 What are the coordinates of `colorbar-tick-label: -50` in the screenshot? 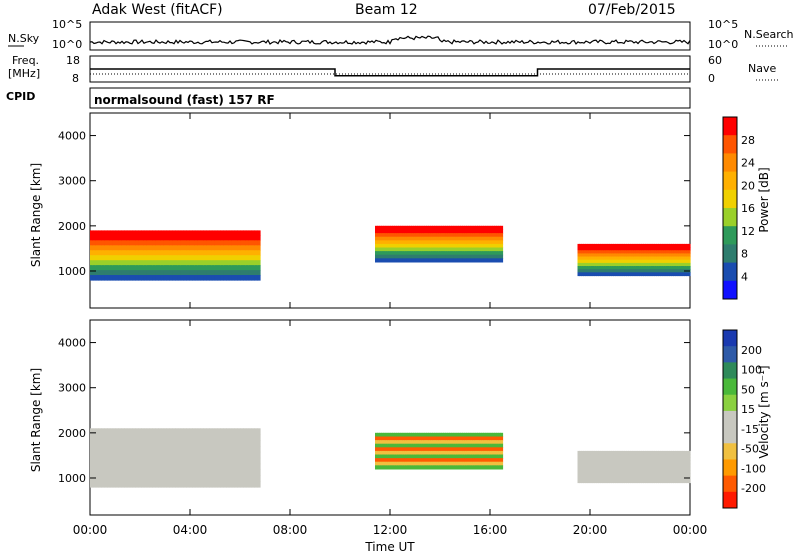 It's located at (750, 449).